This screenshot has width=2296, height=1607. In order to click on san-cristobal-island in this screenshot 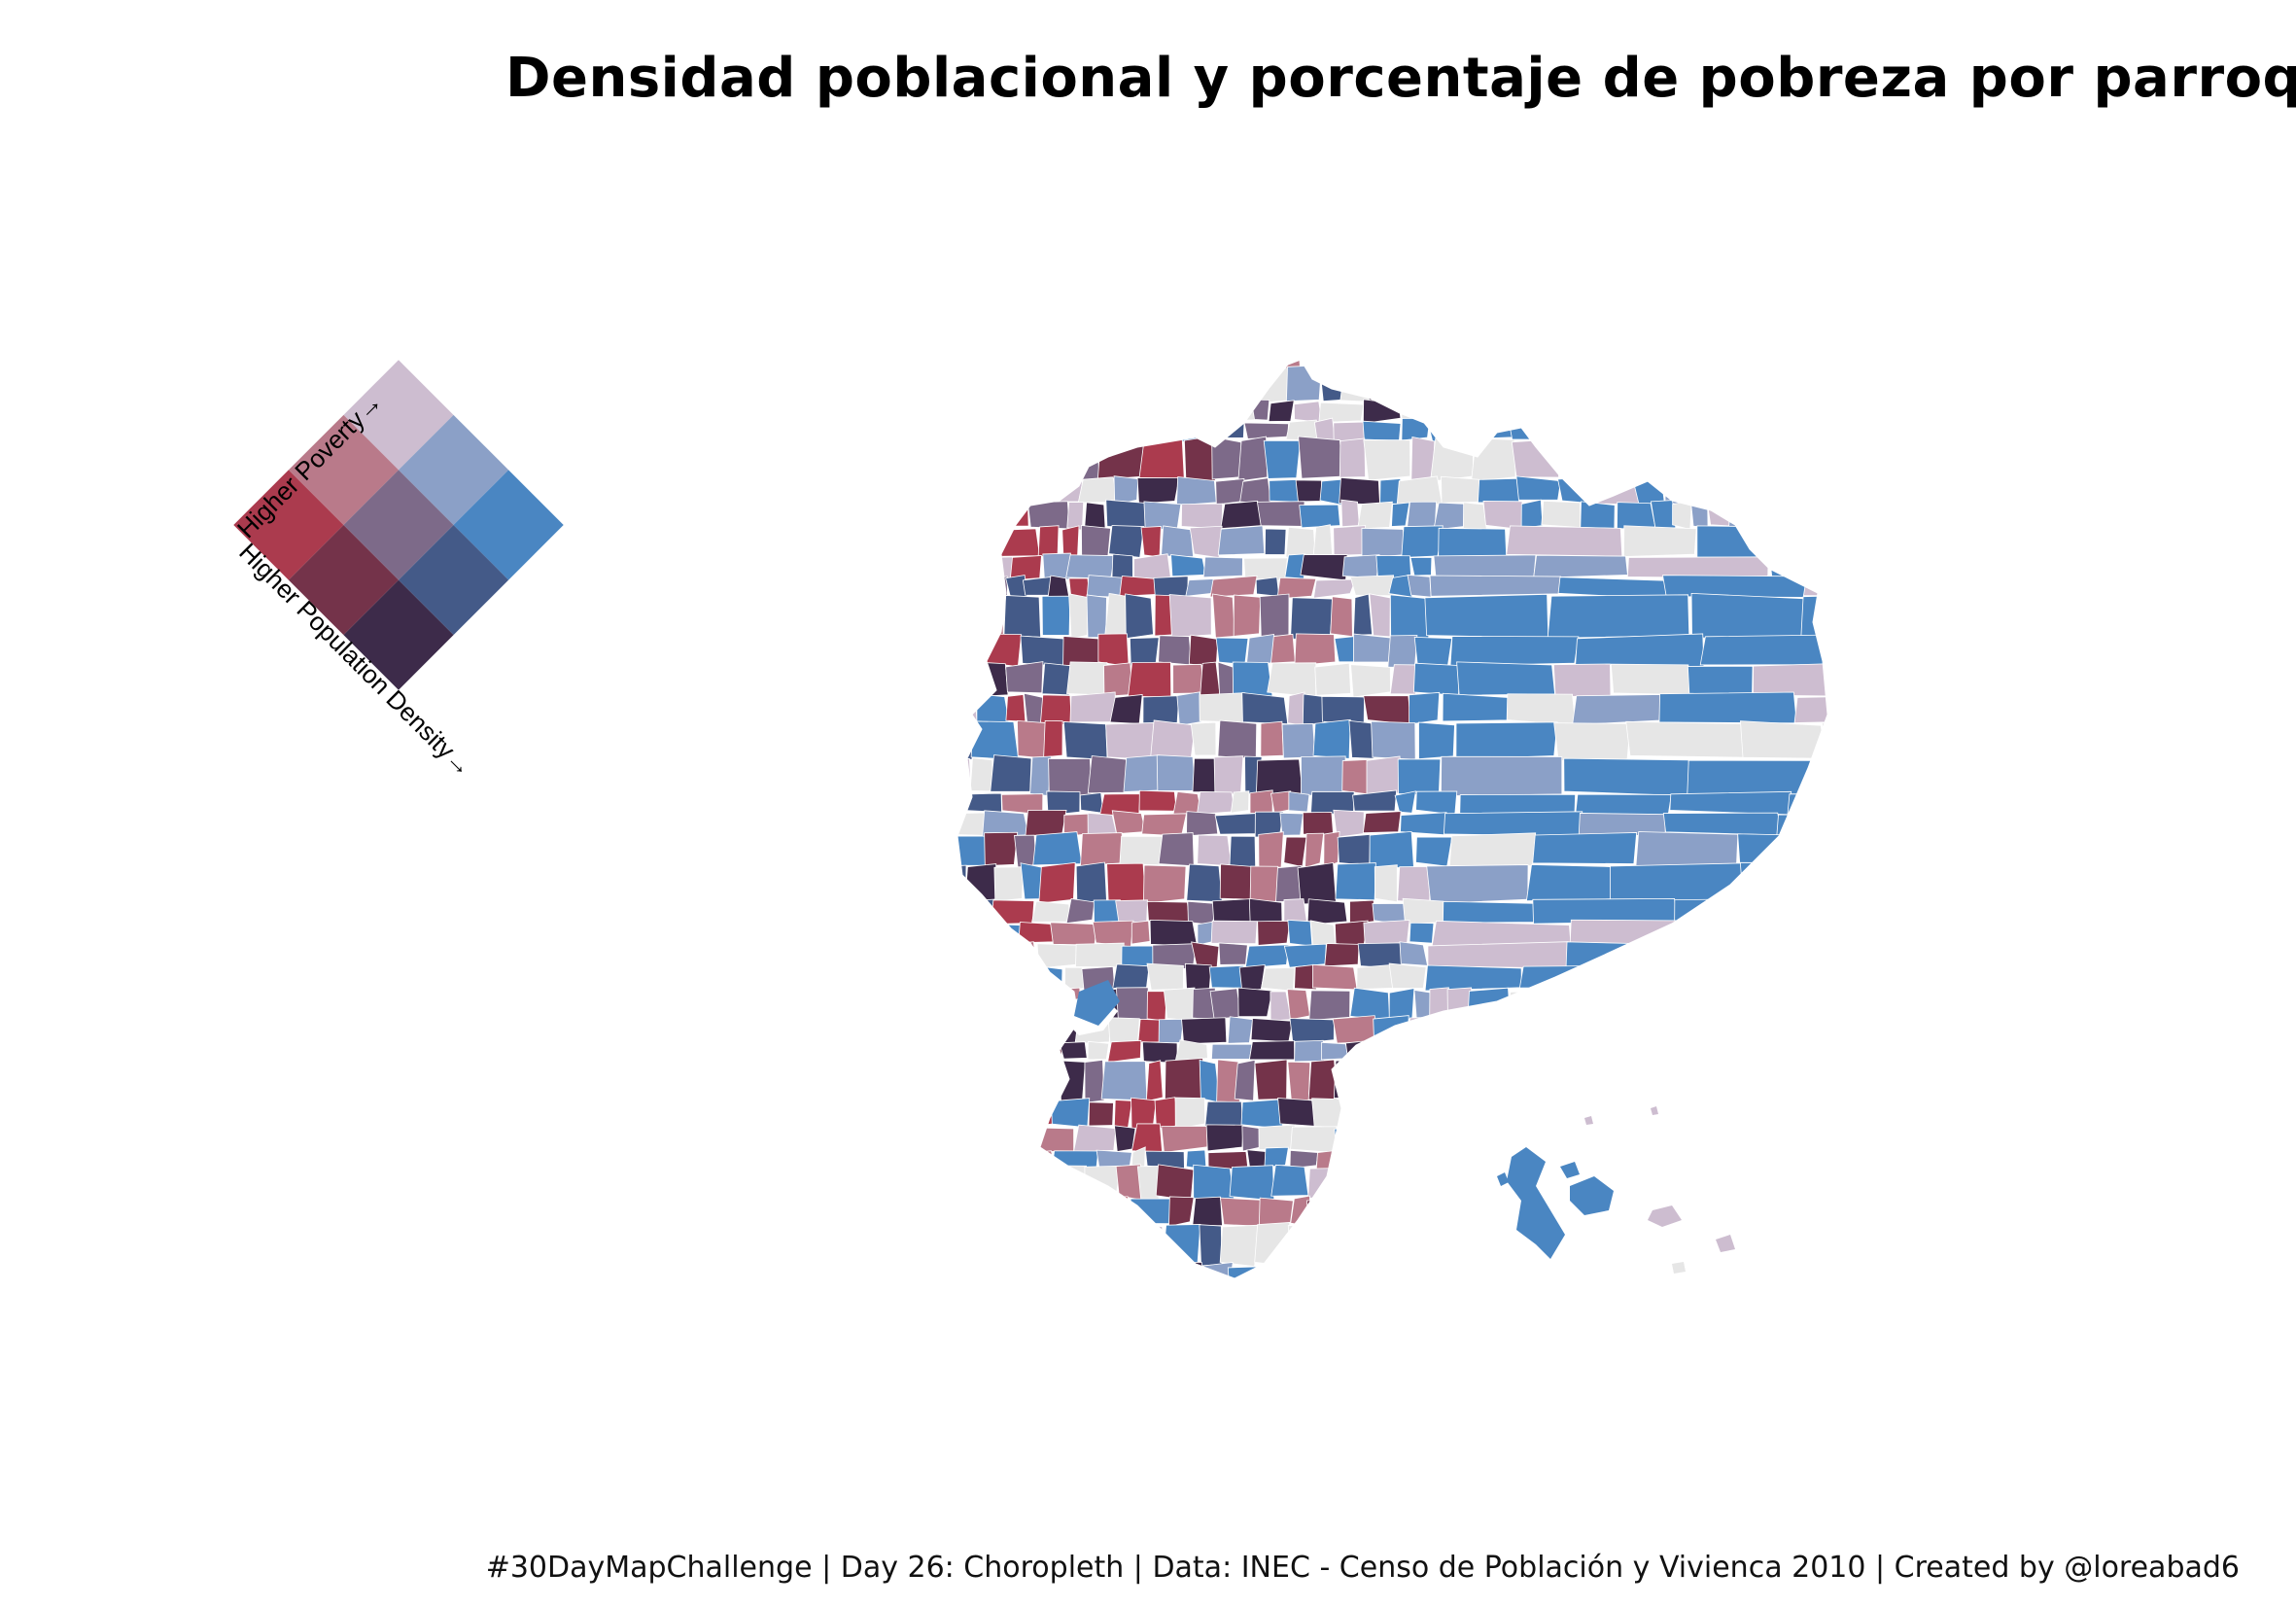, I will do `click(1665, 1216)`.